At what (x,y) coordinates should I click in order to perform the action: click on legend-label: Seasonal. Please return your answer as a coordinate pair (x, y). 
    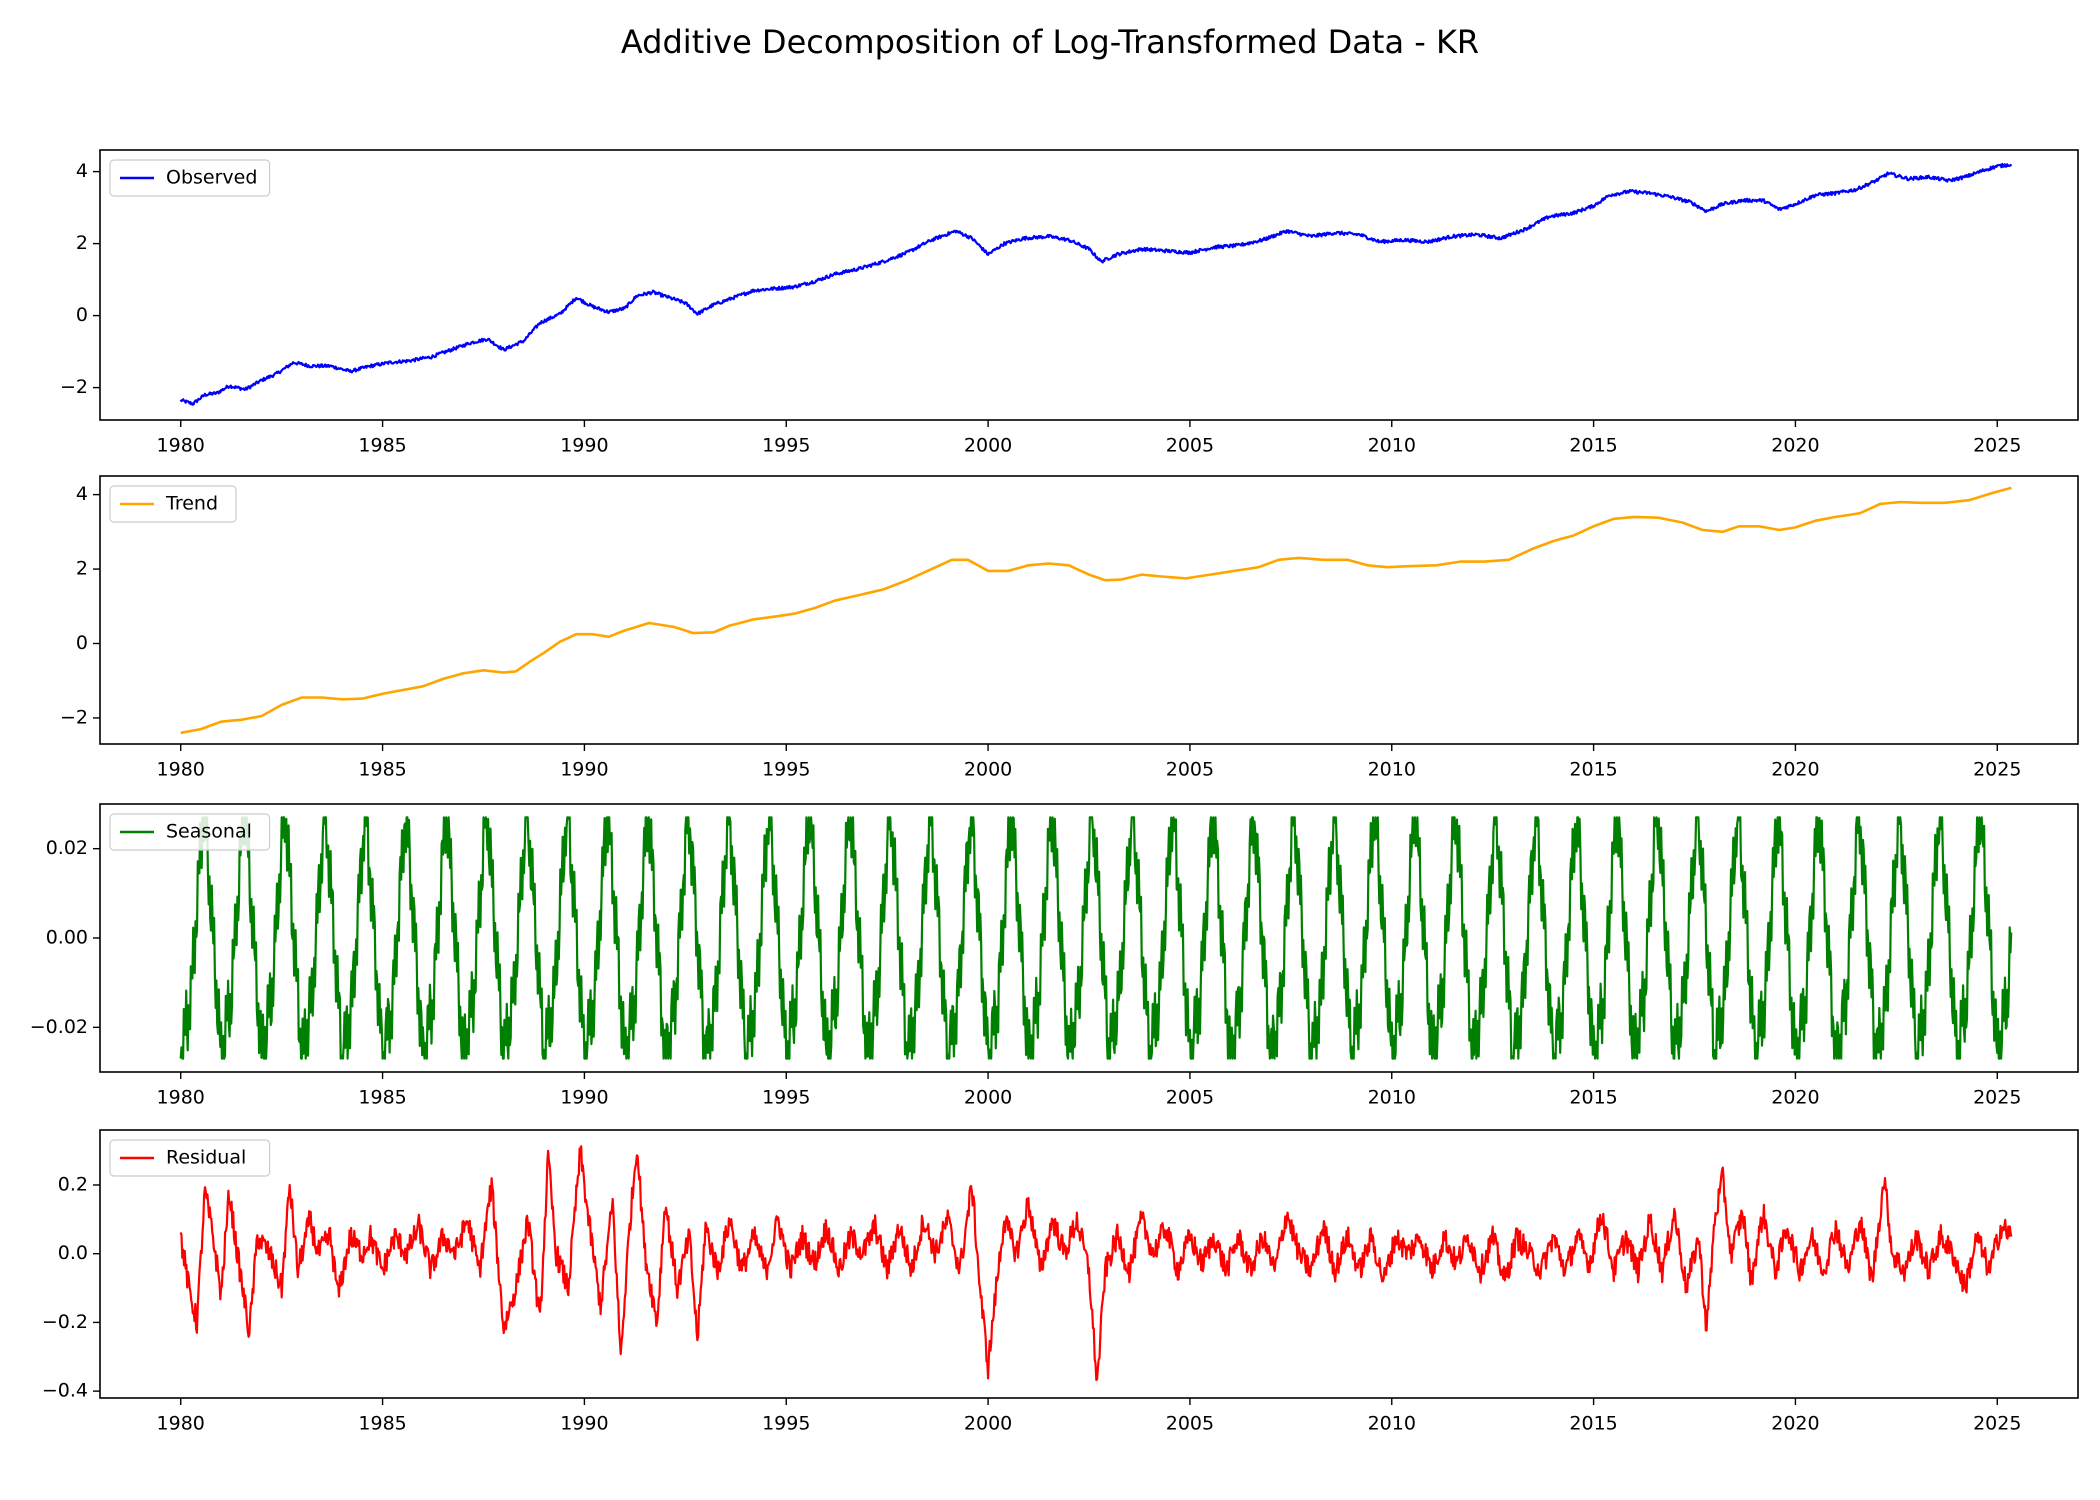
    Looking at the image, I should click on (209, 832).